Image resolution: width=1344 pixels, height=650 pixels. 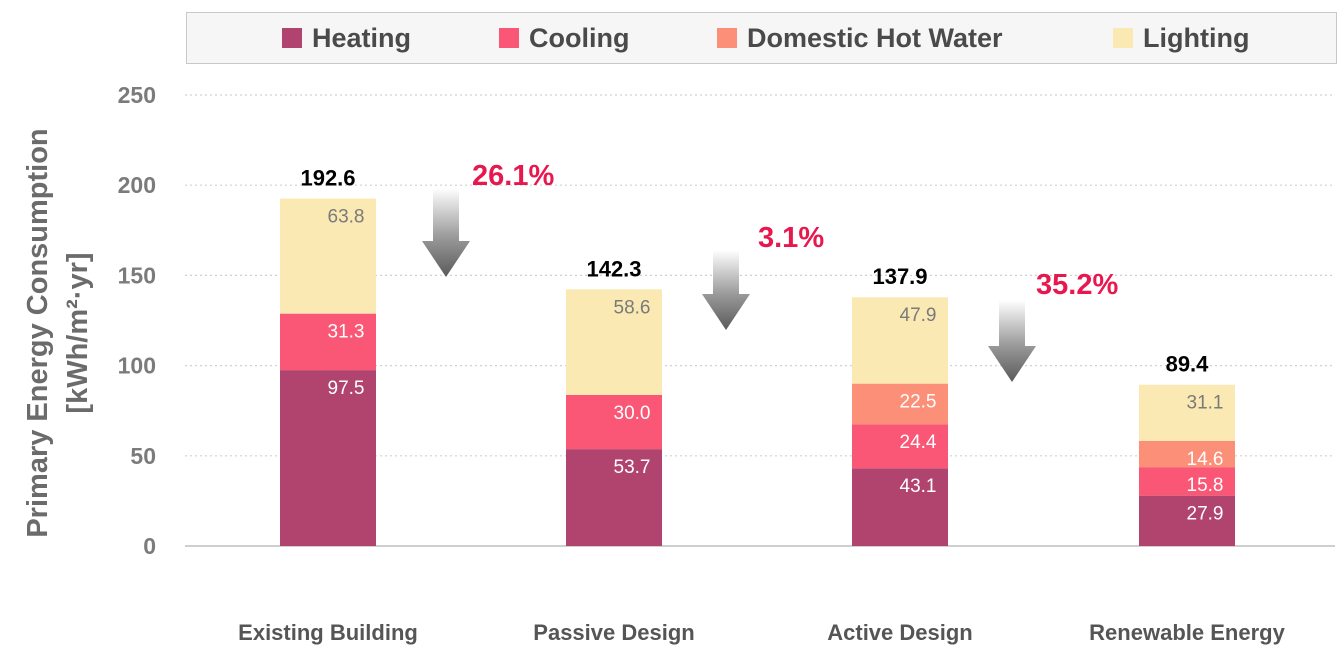 What do you see at coordinates (346, 217) in the screenshot?
I see `data-label: 63.8` at bounding box center [346, 217].